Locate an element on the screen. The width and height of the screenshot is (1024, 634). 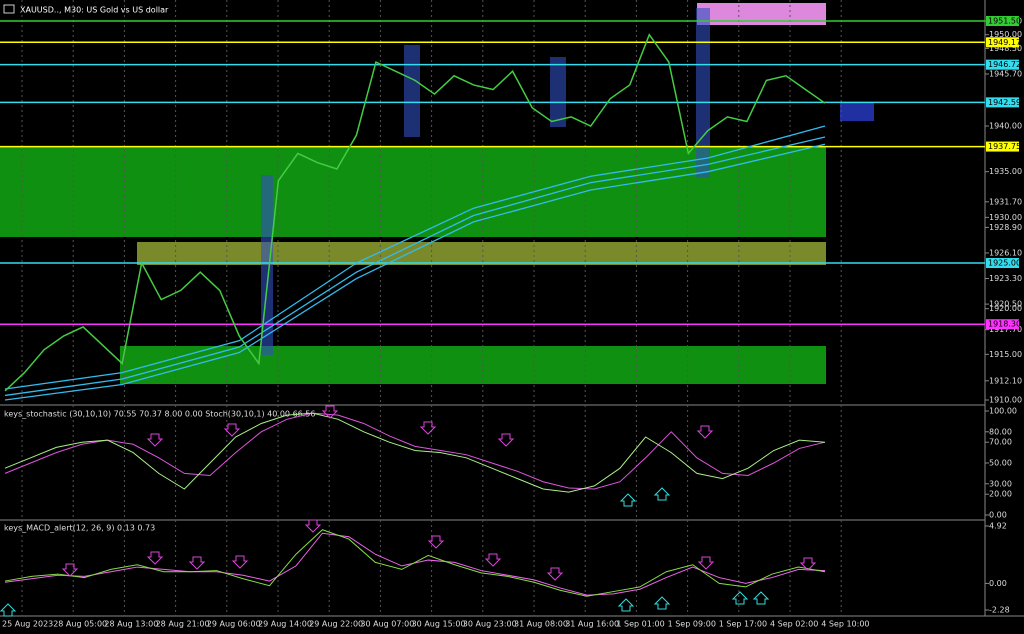
y-tick-label: 100.00 is located at coordinates (1003, 411).